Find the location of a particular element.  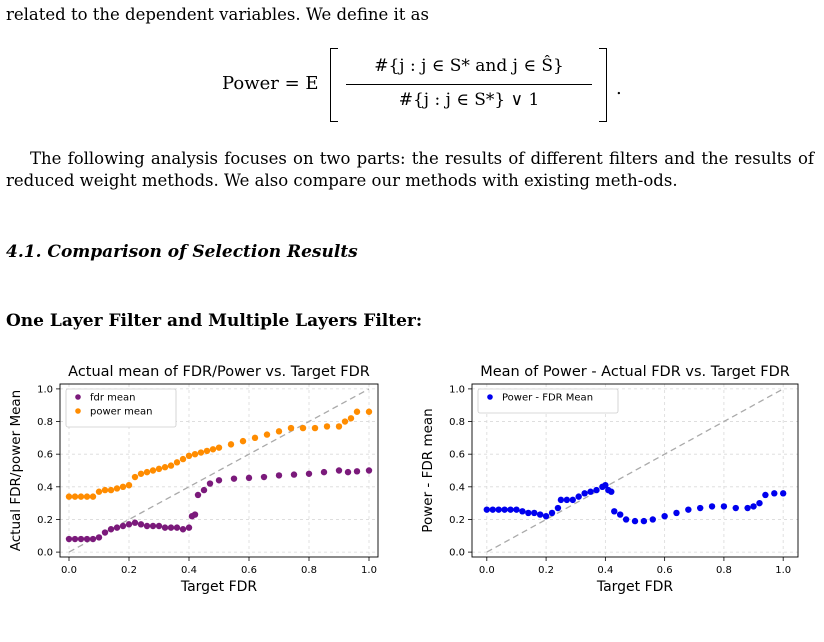

section-heading: 4.1. Comparison of Selection Results is located at coordinates (182, 252).